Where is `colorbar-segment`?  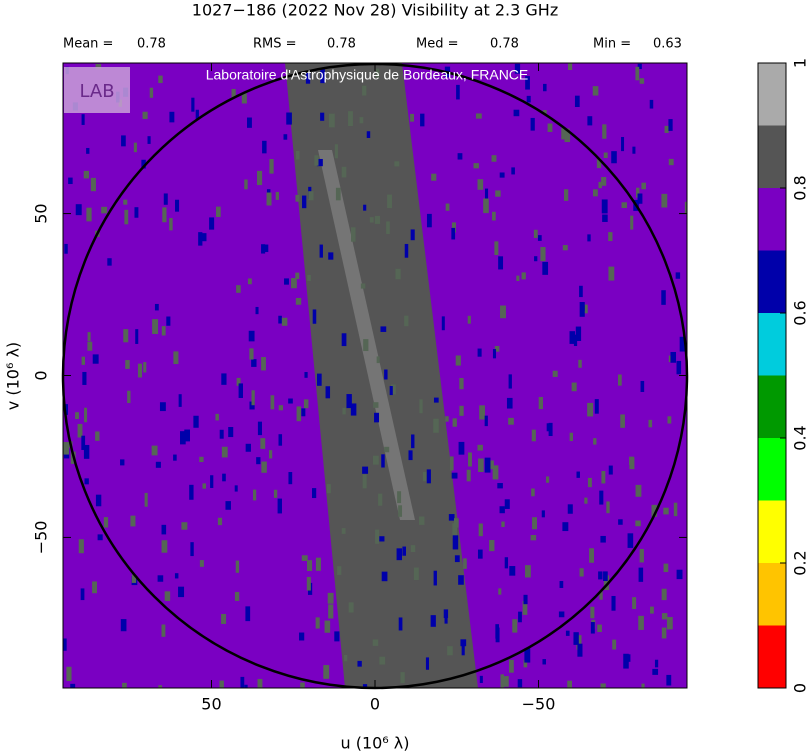
colorbar-segment is located at coordinates (772, 469).